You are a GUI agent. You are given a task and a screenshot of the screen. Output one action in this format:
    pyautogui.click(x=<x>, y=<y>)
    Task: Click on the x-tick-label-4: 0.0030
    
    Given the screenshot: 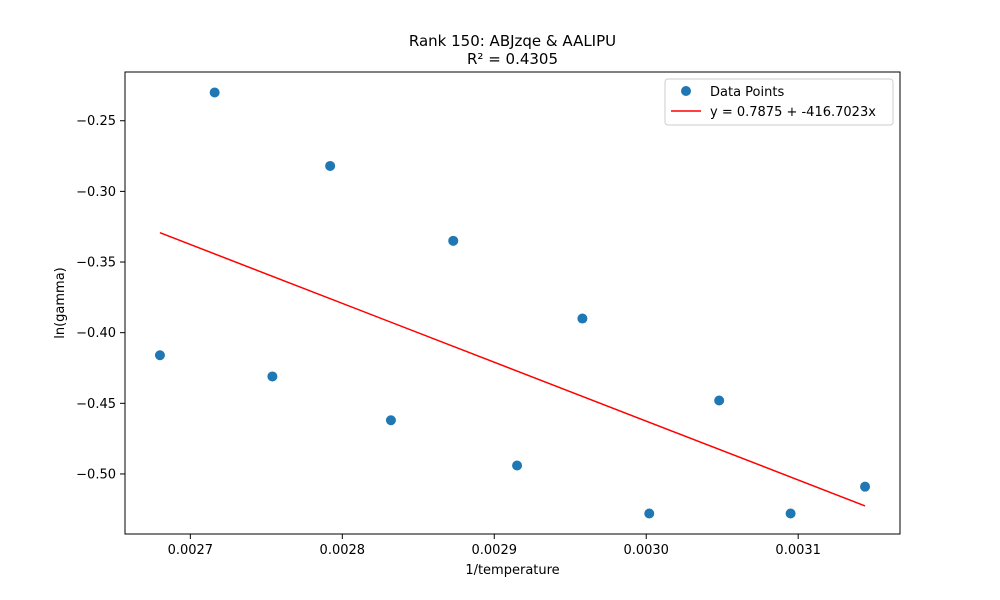 What is the action you would take?
    pyautogui.click(x=646, y=550)
    